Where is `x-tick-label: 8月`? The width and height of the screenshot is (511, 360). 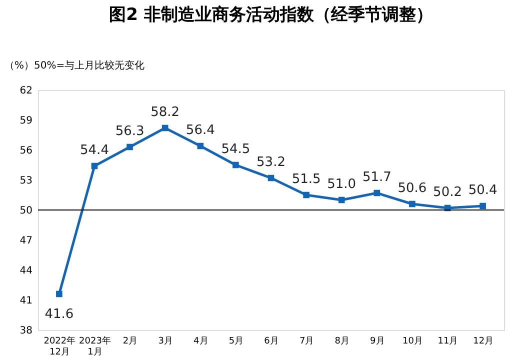
x-tick-label: 8月 is located at coordinates (342, 341).